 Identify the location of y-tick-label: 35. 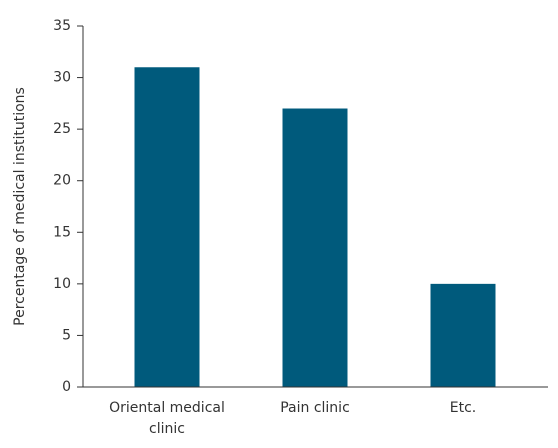
(62, 26).